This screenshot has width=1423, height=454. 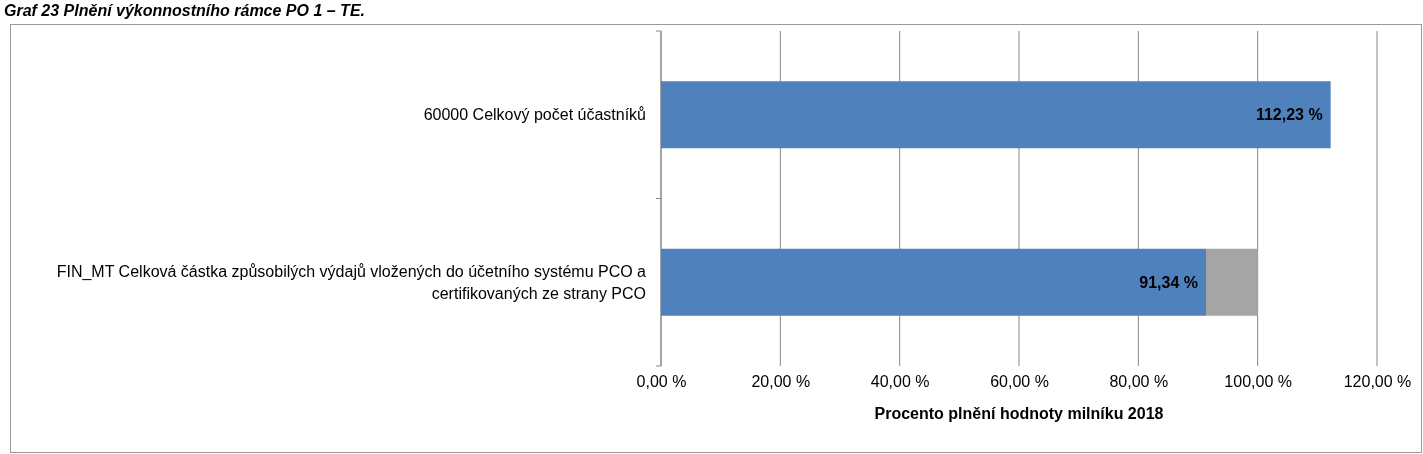 I want to click on text: Graf 23 Plnění výkonnostního rámce PO 1 – TE., so click(x=184, y=10).